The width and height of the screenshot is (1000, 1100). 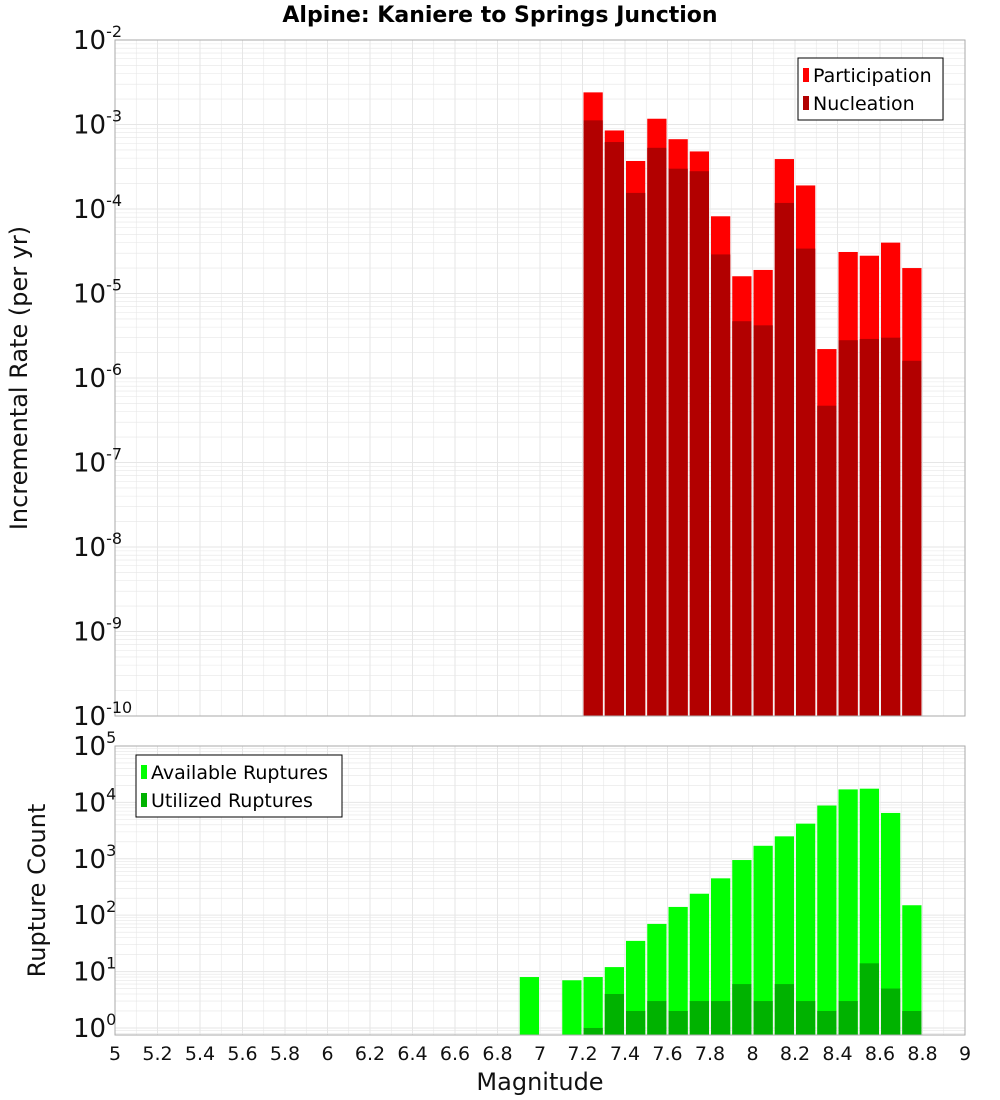 What do you see at coordinates (795, 1054) in the screenshot?
I see `x-tick-label: 8.2` at bounding box center [795, 1054].